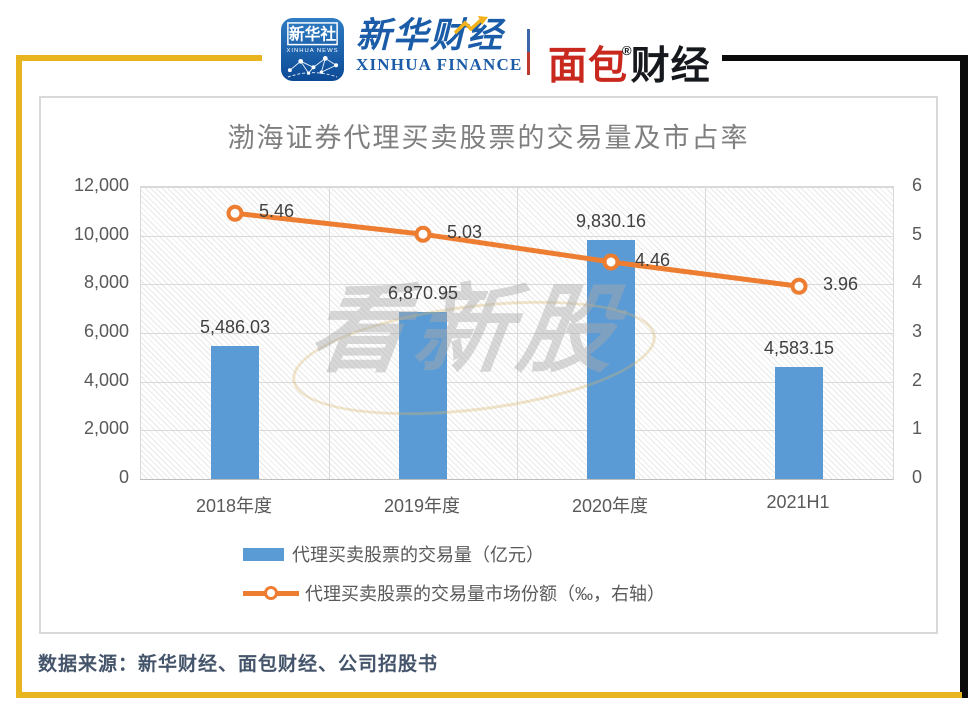  What do you see at coordinates (917, 477) in the screenshot?
I see `right-axis-tick: 0` at bounding box center [917, 477].